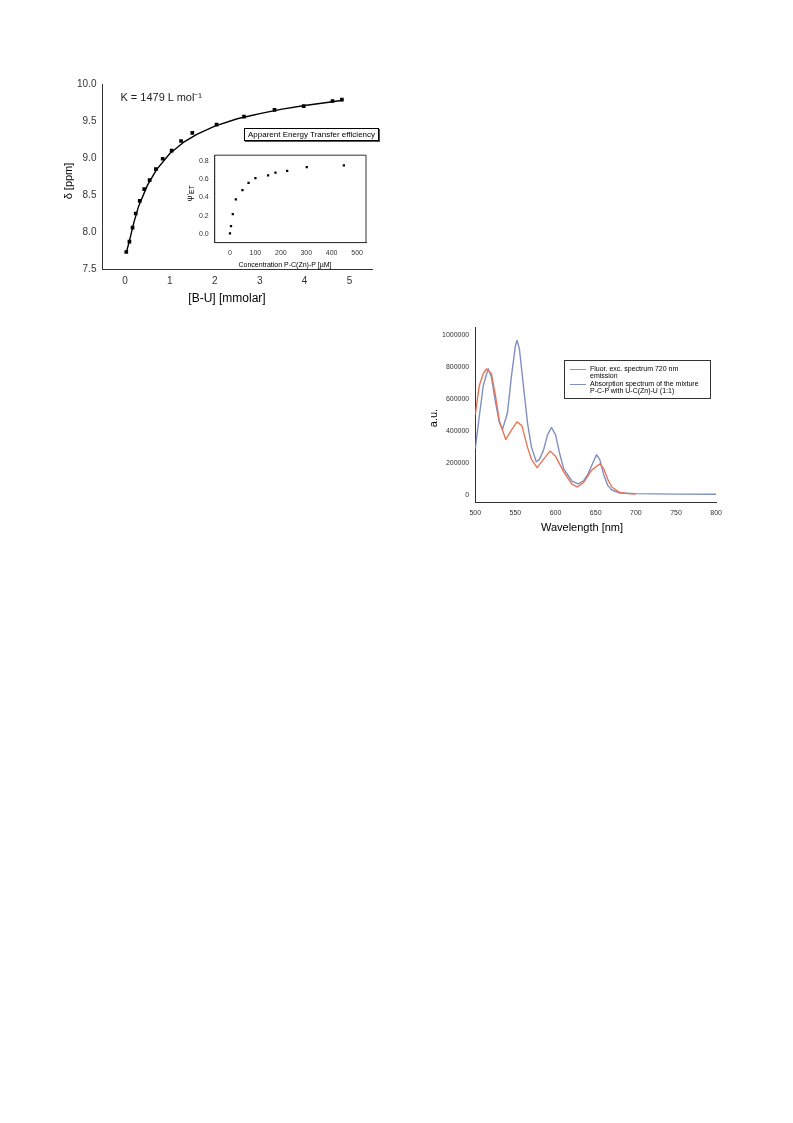 This screenshot has height=1123, width=793. What do you see at coordinates (89, 194) in the screenshot?
I see `y-tick-label: 8.5` at bounding box center [89, 194].